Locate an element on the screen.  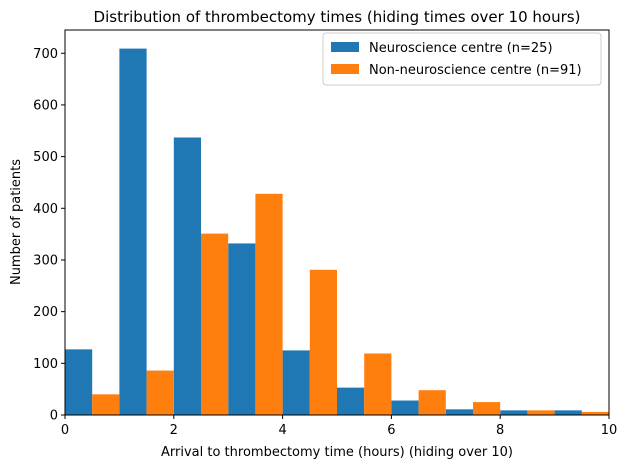
y-tick-label: 600 is located at coordinates (45, 105).